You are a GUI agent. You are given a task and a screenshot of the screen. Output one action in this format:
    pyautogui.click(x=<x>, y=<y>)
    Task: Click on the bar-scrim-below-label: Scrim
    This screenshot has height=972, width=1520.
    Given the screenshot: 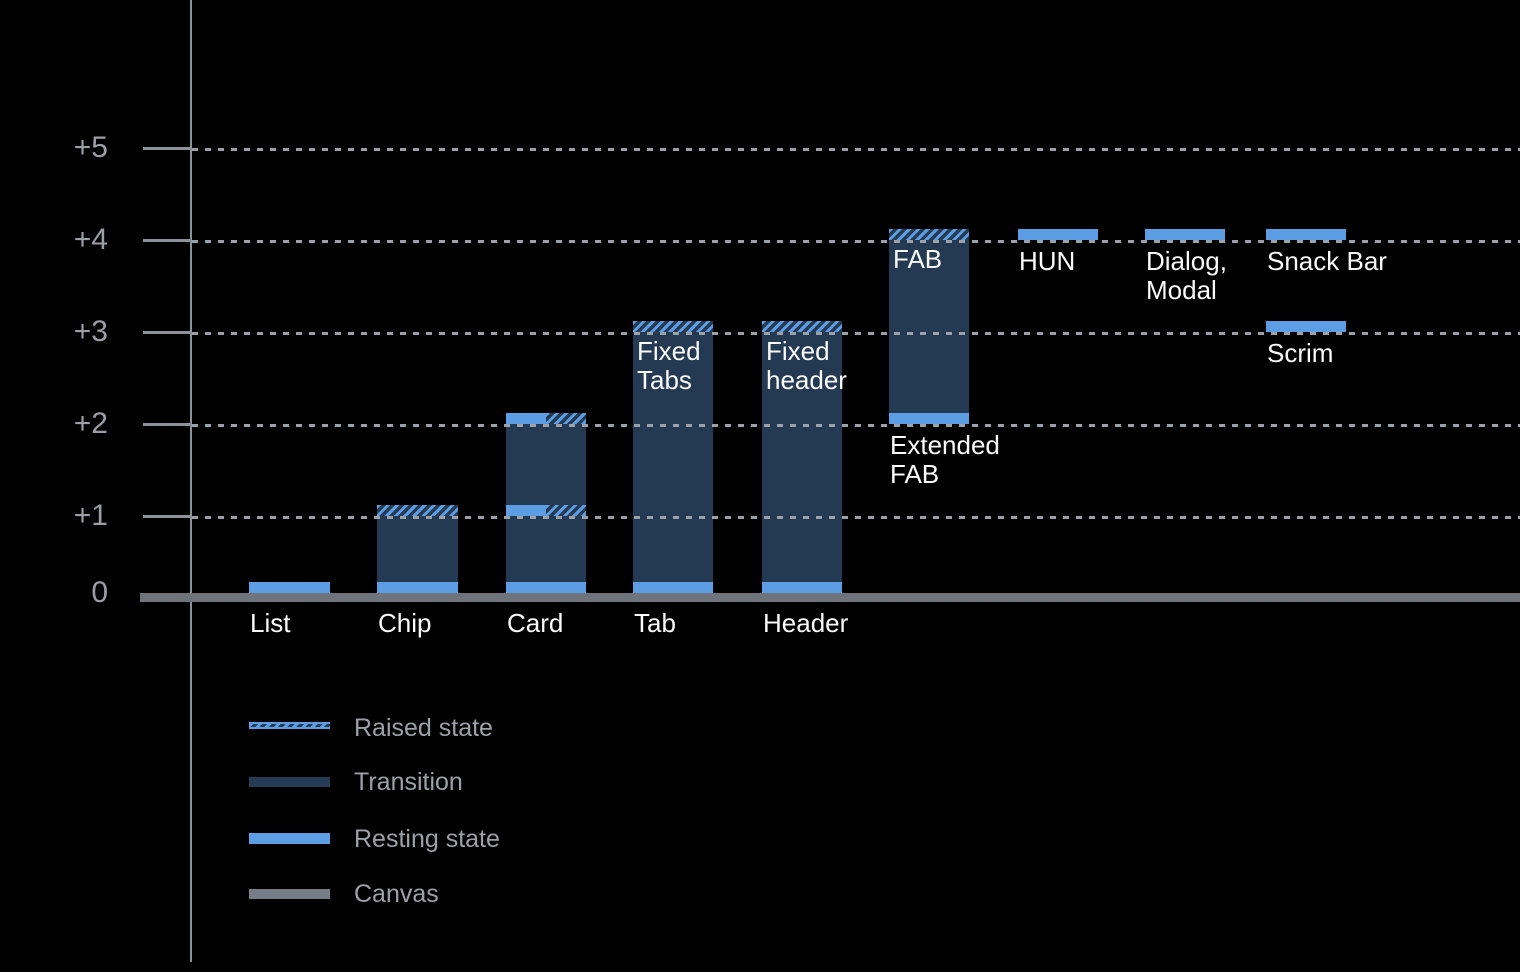 What is the action you would take?
    pyautogui.click(x=1300, y=353)
    